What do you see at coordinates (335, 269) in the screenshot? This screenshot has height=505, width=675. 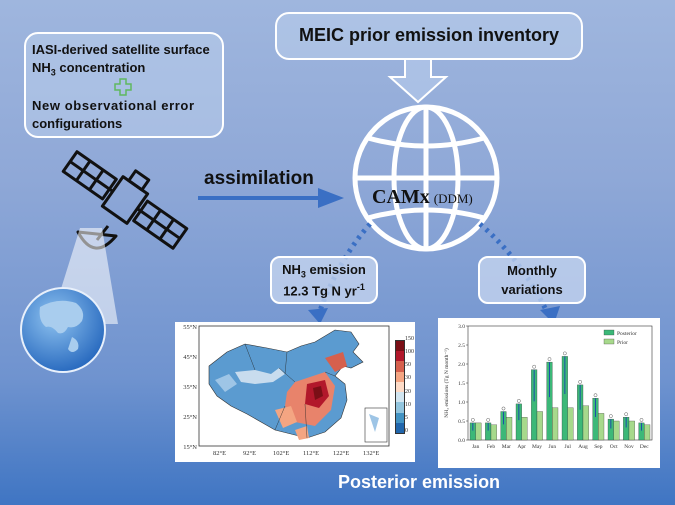 I see `emission-label: emission` at bounding box center [335, 269].